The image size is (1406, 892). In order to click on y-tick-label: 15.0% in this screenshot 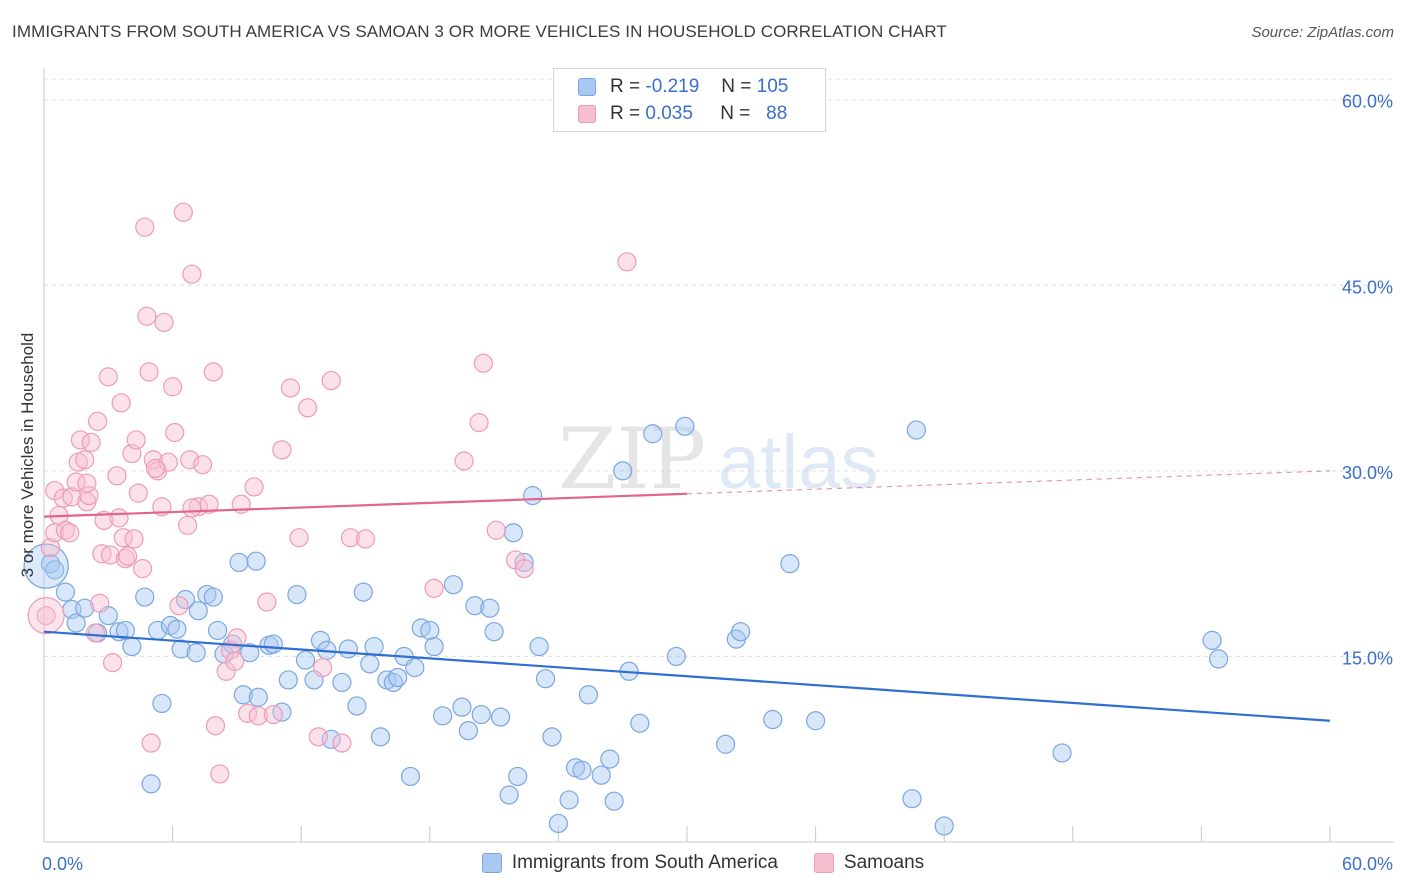, I will do `click(1367, 658)`.